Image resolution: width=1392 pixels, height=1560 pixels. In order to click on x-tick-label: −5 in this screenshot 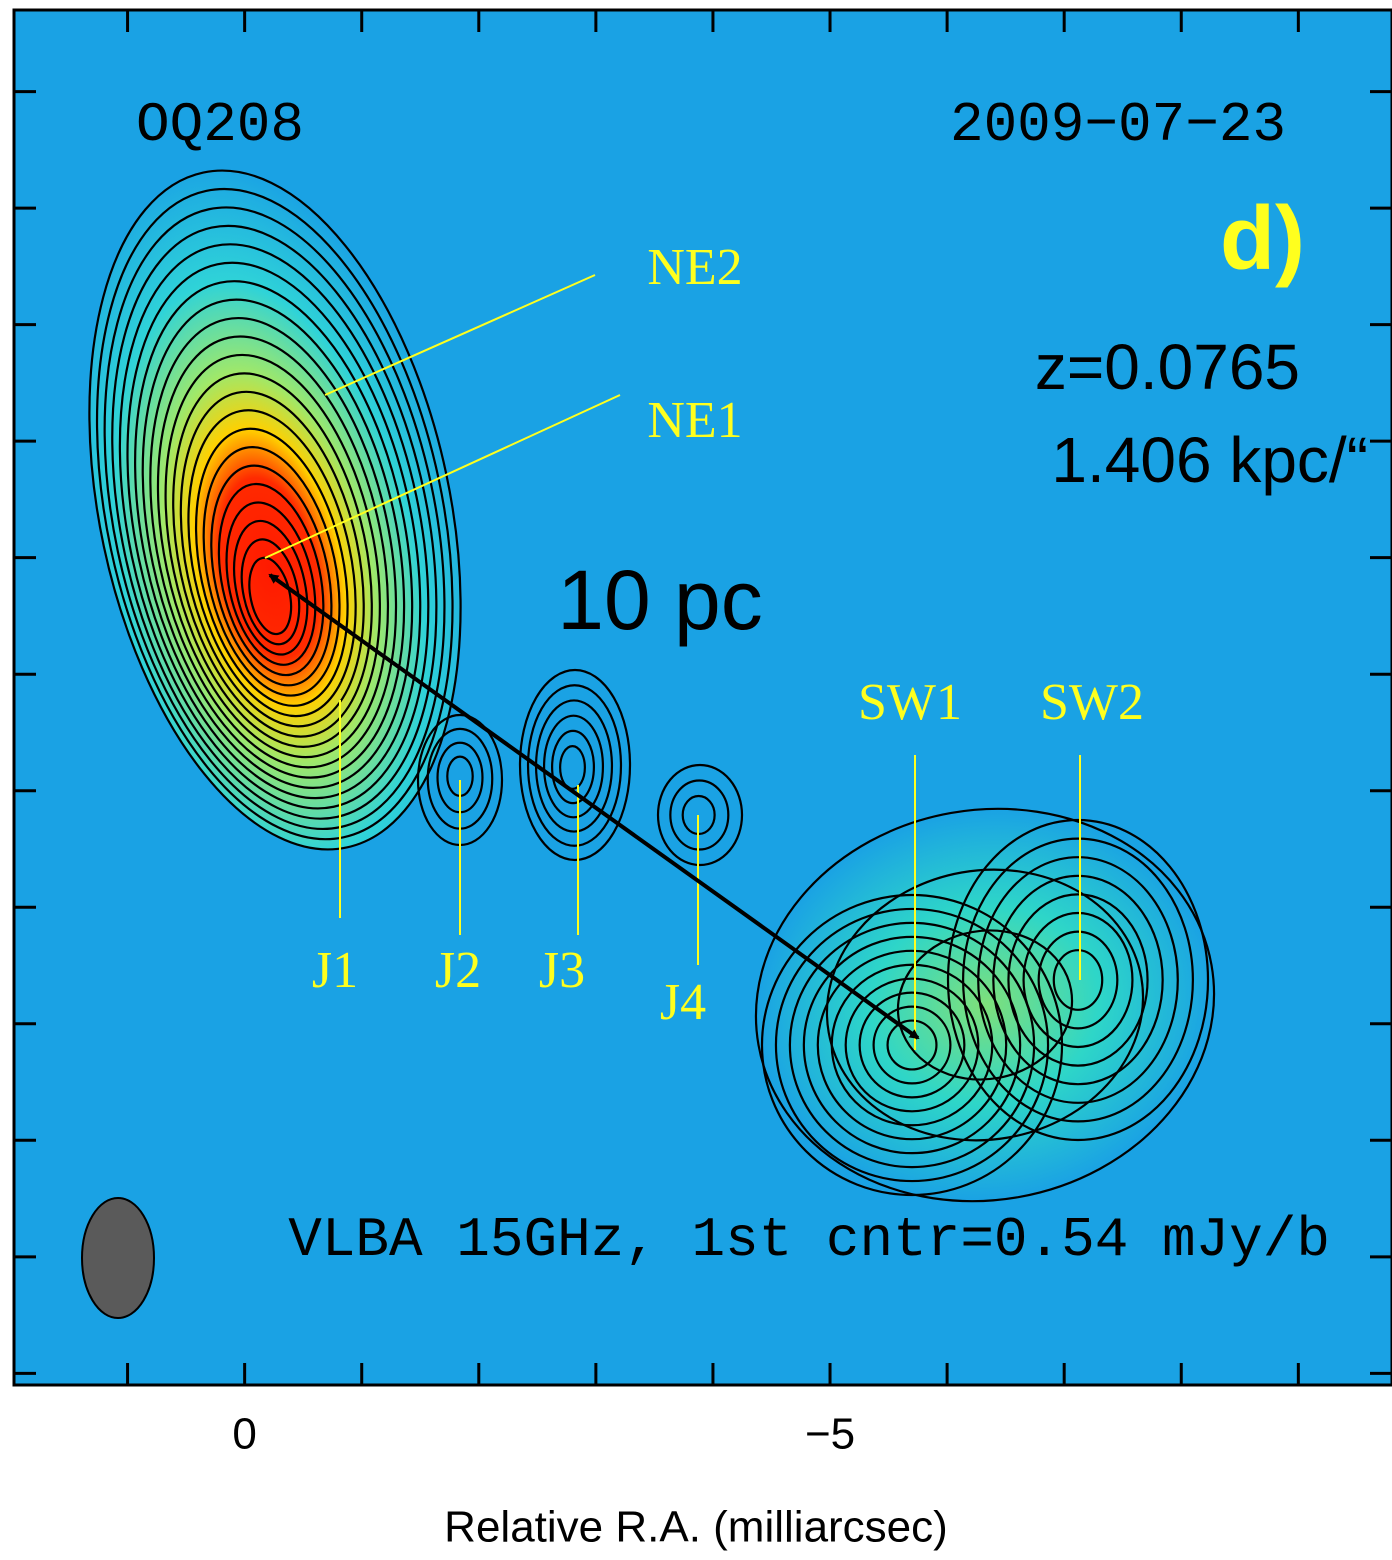, I will do `click(830, 1434)`.